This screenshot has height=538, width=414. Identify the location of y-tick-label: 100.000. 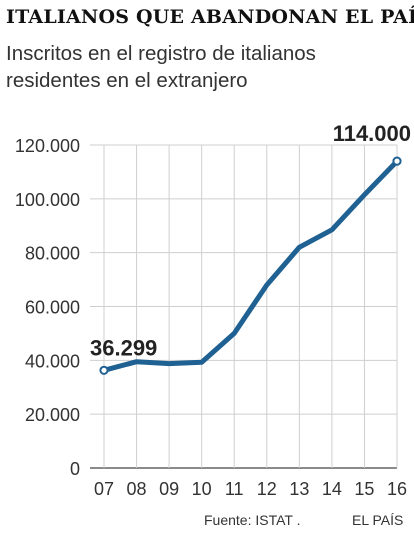
(47, 200).